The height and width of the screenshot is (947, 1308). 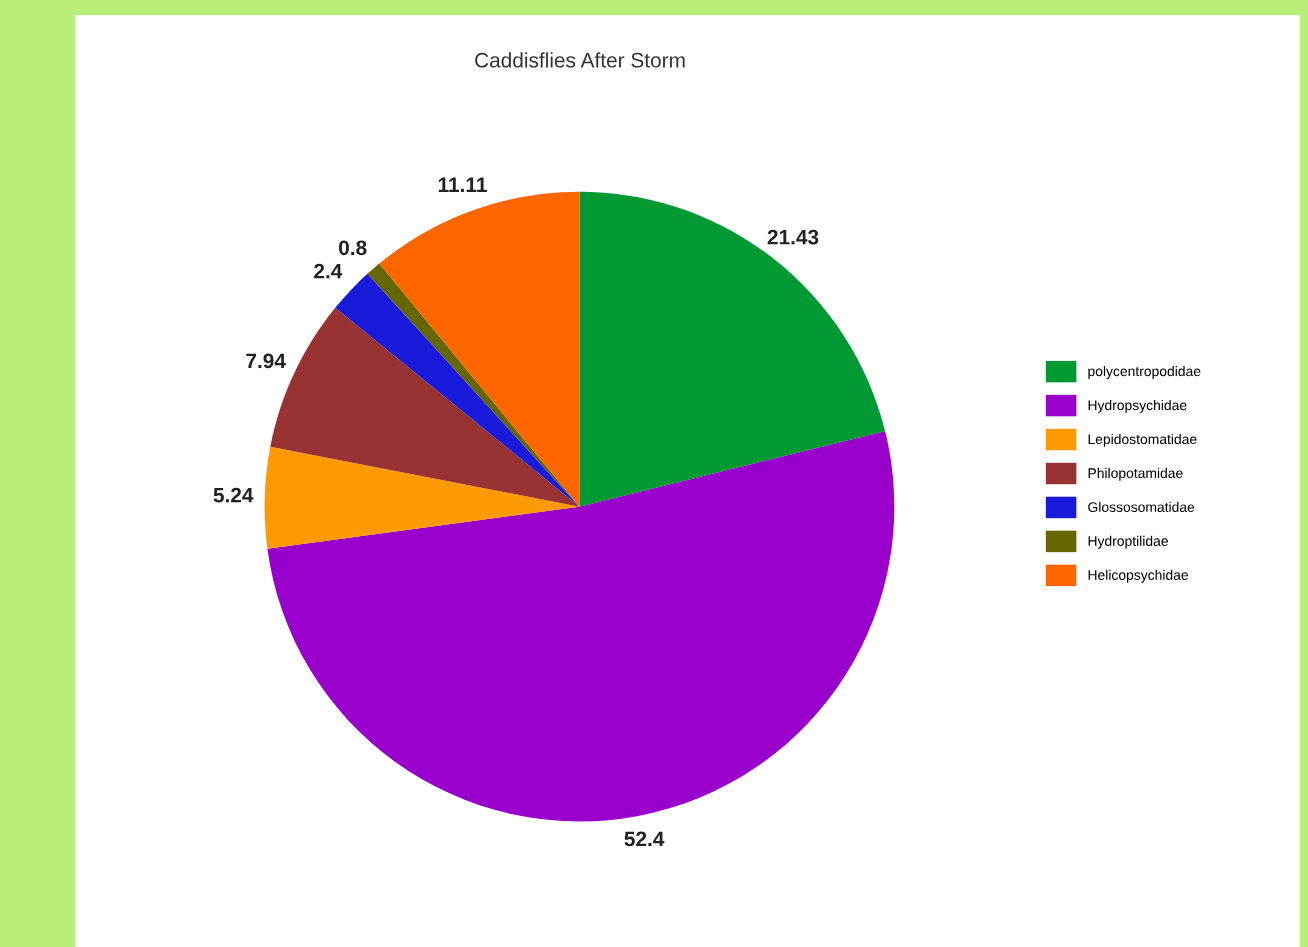 What do you see at coordinates (462, 184) in the screenshot?
I see `data-label: 11.11` at bounding box center [462, 184].